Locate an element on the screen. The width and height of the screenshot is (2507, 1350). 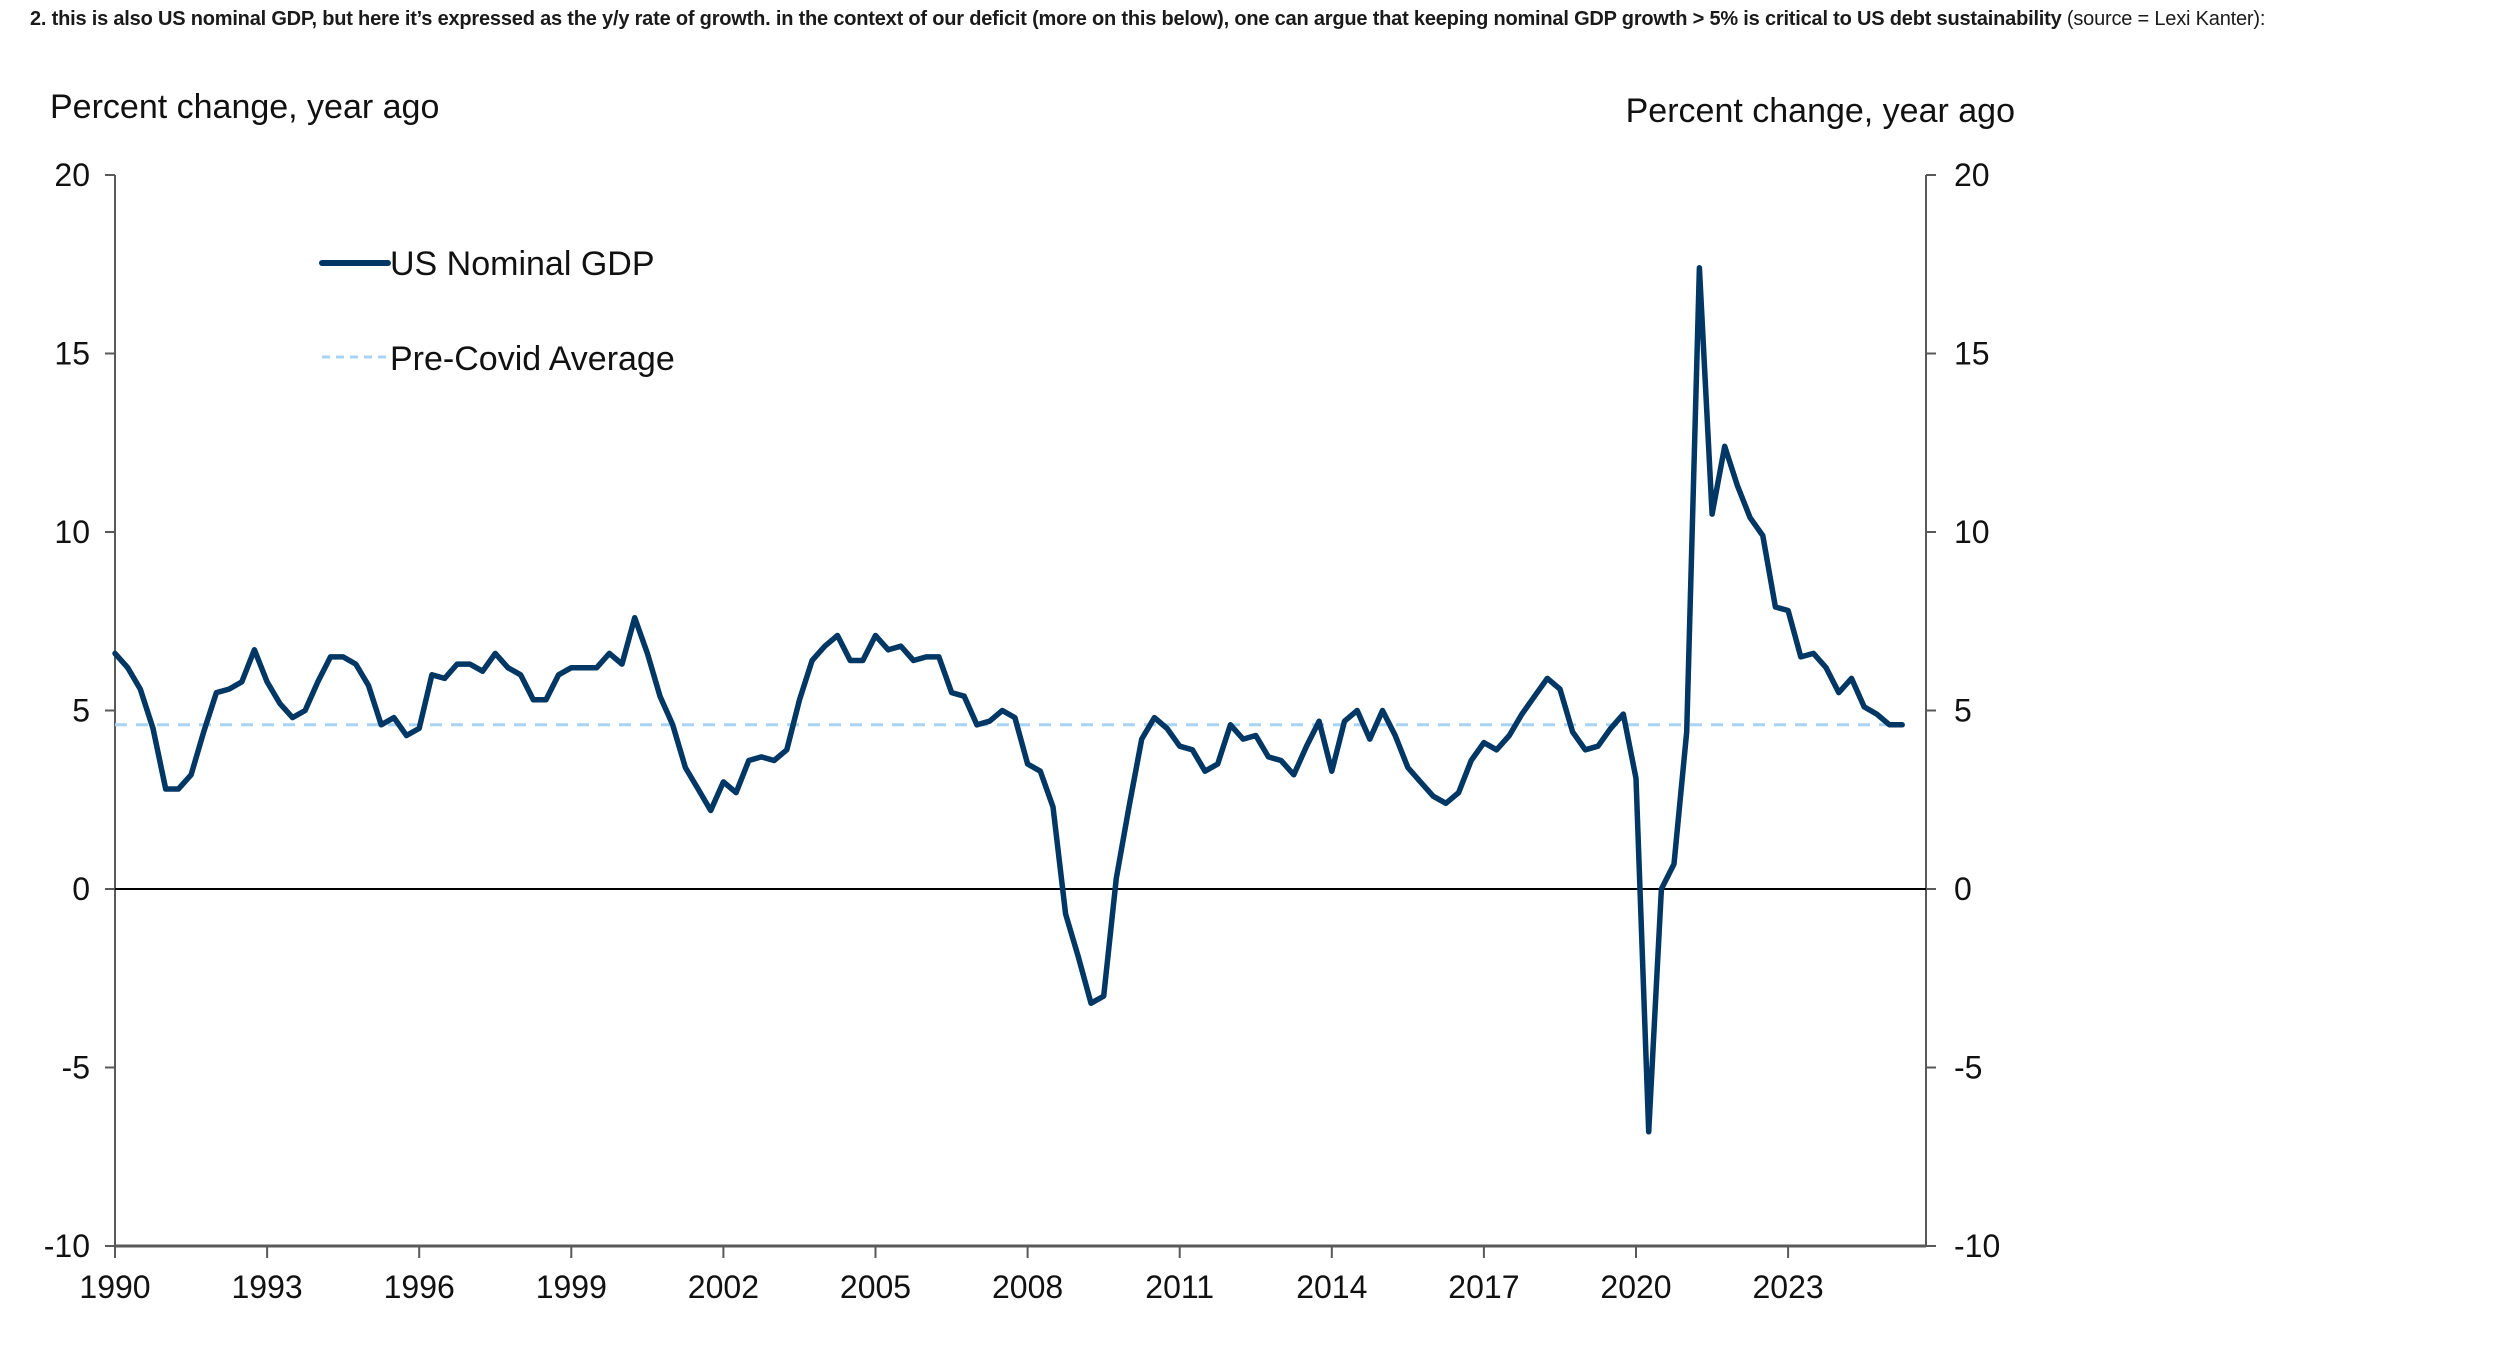
x-tick-label: 2011 is located at coordinates (1179, 1287).